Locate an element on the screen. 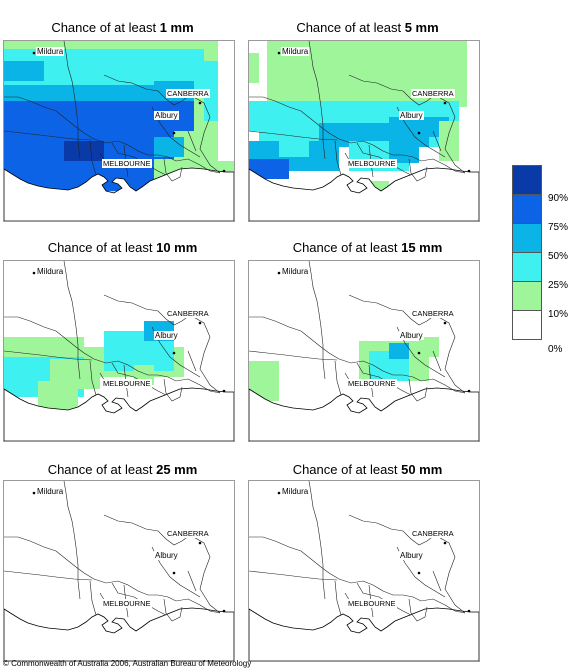 This screenshot has width=570, height=671. panel-title-25mm: Chance of at least 25 mm is located at coordinates (122, 469).